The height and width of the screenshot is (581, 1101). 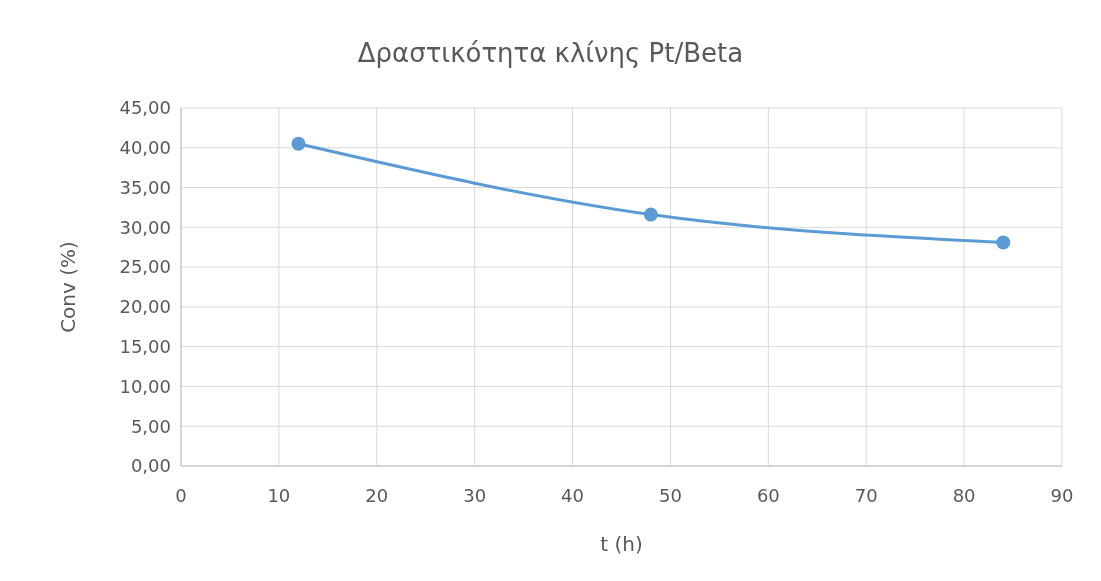 What do you see at coordinates (145, 386) in the screenshot?
I see `y-tick-label: 10,00` at bounding box center [145, 386].